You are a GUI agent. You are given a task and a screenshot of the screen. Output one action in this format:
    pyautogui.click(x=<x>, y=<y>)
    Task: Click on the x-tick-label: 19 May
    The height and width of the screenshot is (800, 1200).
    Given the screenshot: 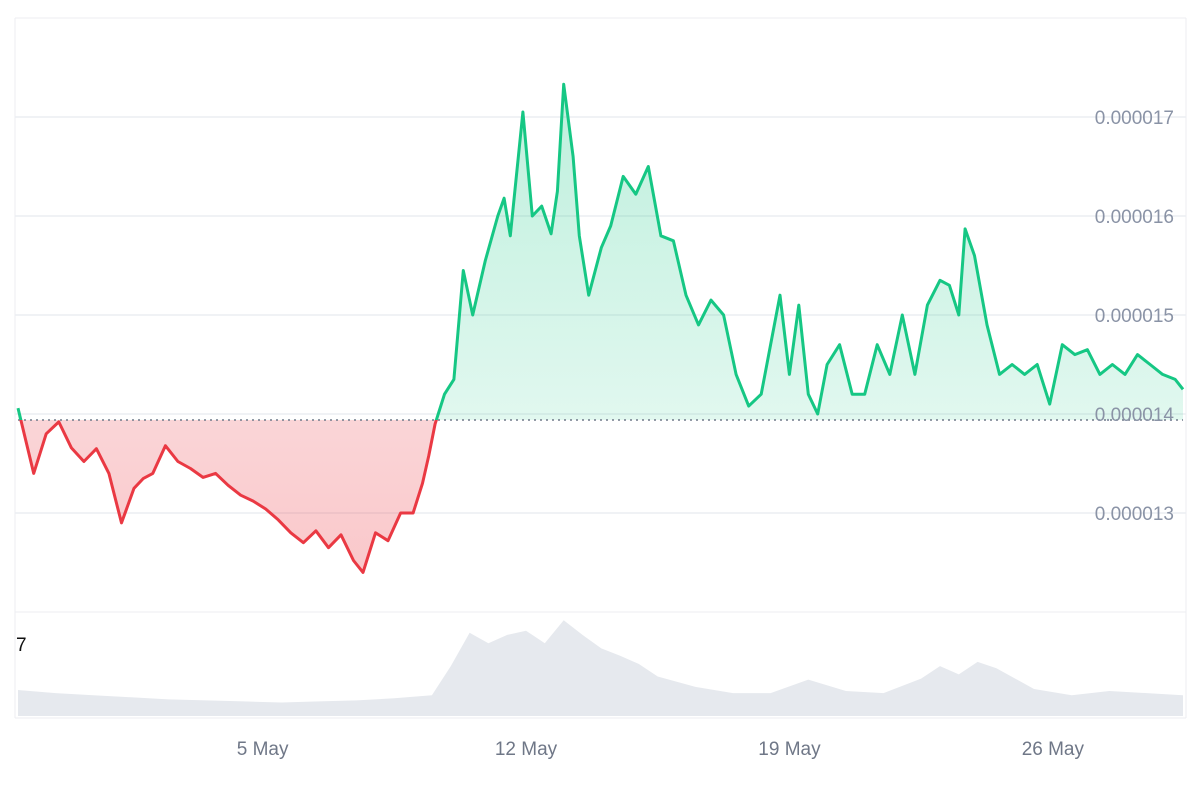 What is the action you would take?
    pyautogui.click(x=789, y=749)
    